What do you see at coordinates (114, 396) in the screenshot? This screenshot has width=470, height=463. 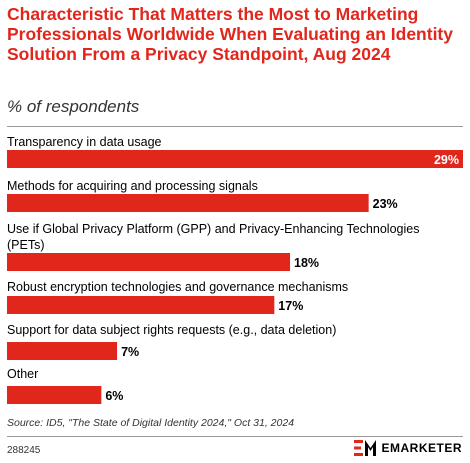 I see `value-label: 6%` at bounding box center [114, 396].